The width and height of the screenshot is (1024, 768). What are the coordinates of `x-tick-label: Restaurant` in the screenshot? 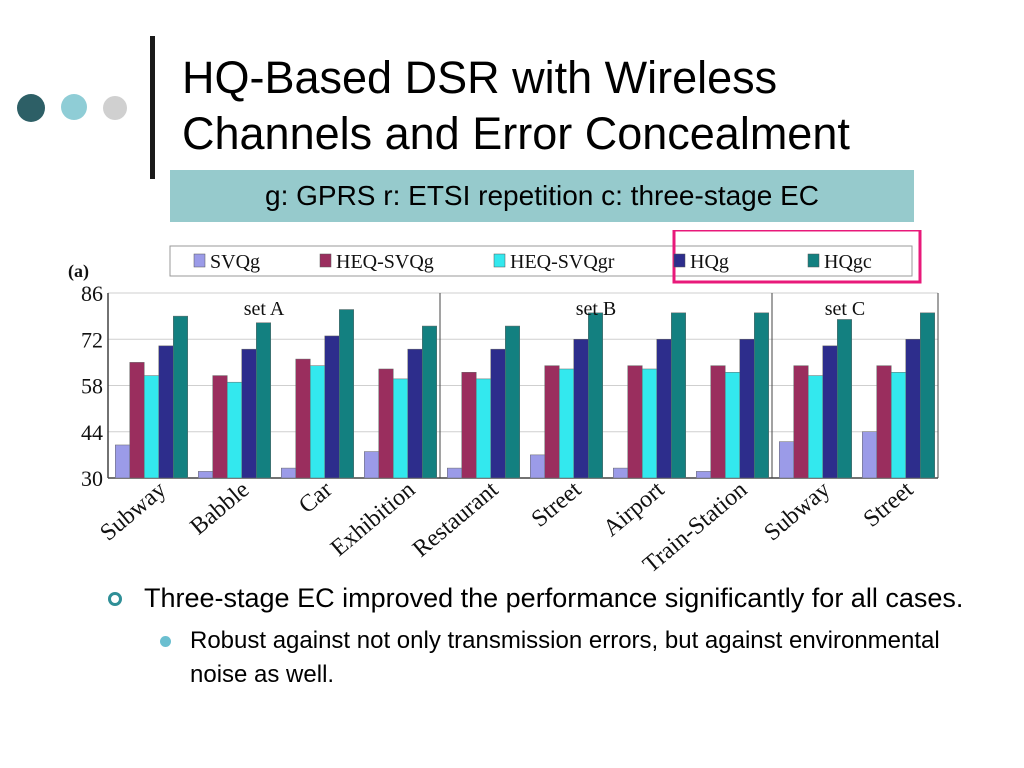 It's located at (456, 519).